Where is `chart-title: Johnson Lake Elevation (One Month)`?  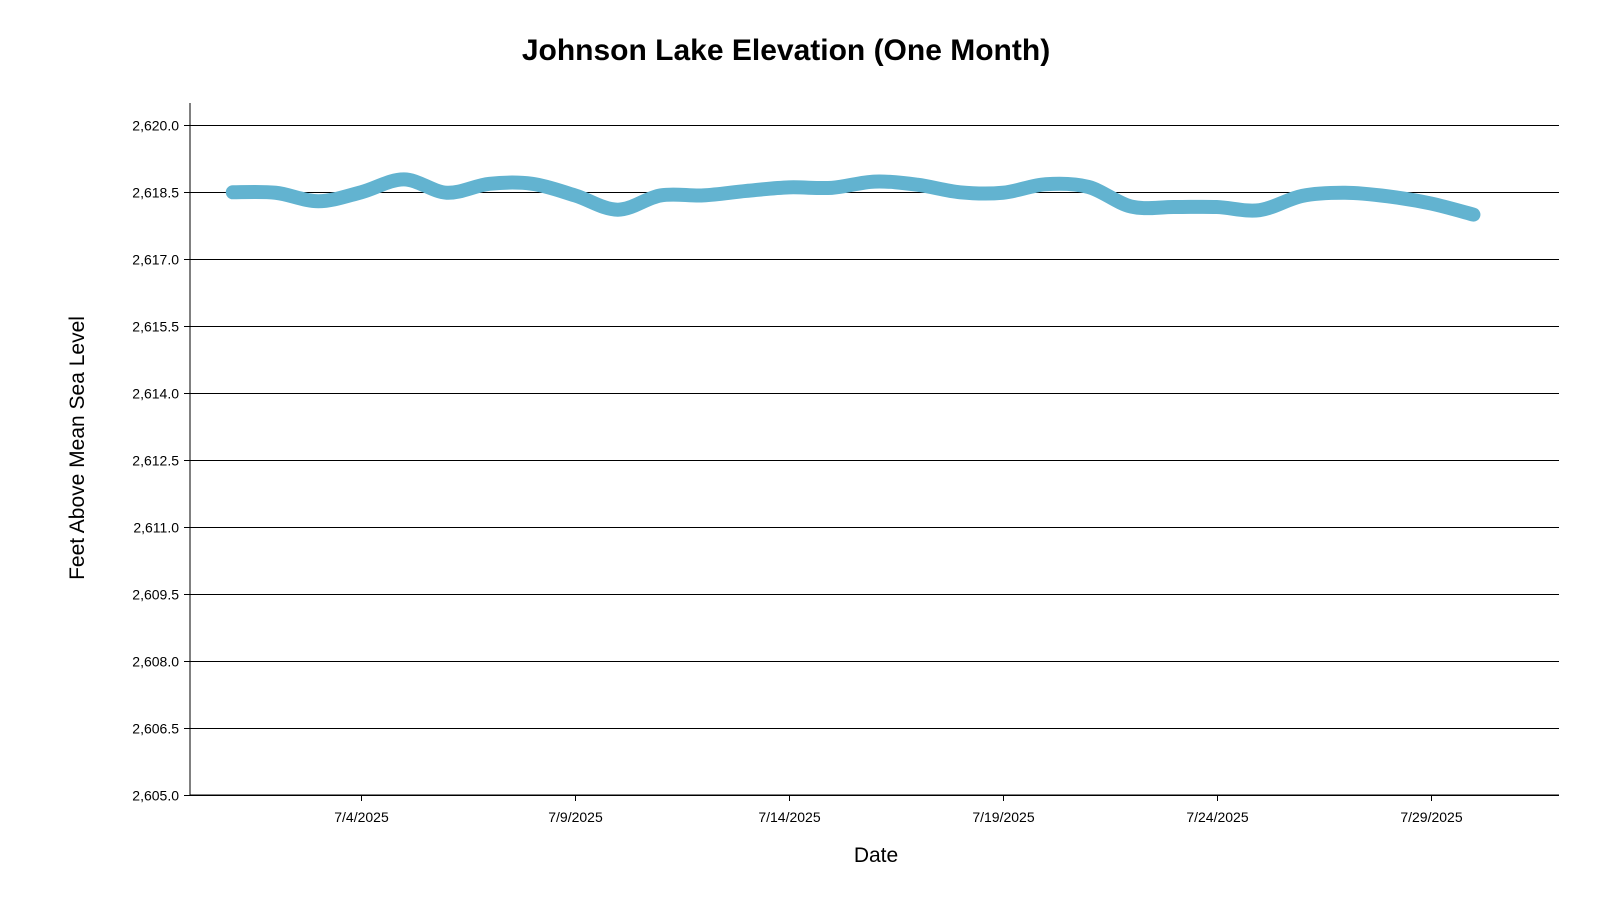
chart-title: Johnson Lake Elevation (One Month) is located at coordinates (786, 50).